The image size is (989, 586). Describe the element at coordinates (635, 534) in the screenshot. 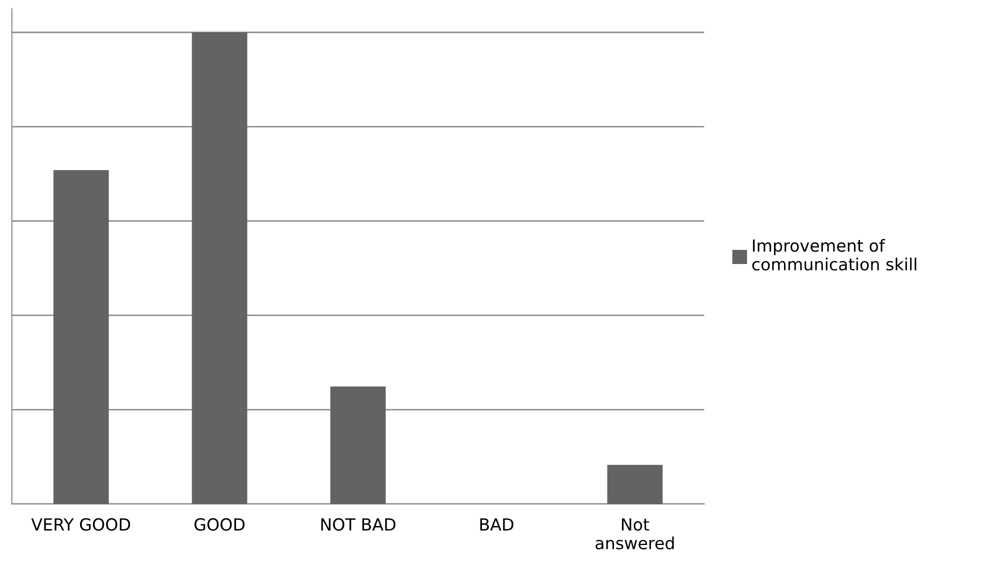

I see `x-tick-label: Not answered` at that location.